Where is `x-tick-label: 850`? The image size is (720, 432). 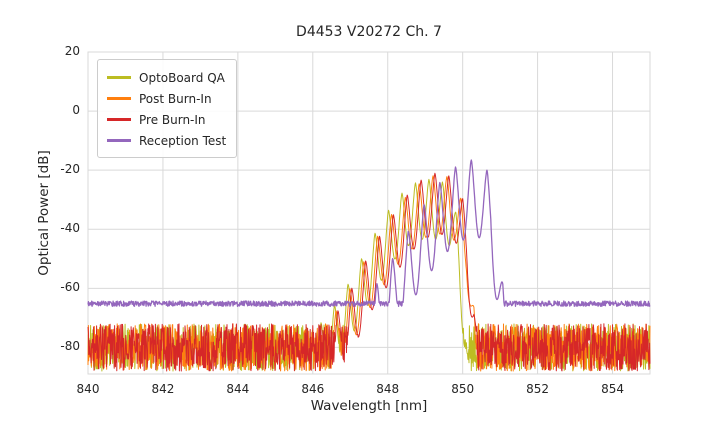
x-tick-label: 850 is located at coordinates (463, 389).